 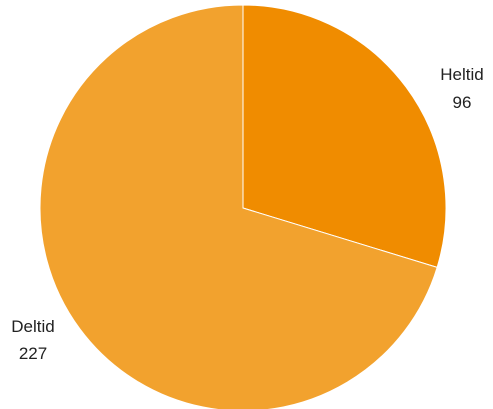 I want to click on slice-label-deltid-name: Deltid, so click(x=32, y=326).